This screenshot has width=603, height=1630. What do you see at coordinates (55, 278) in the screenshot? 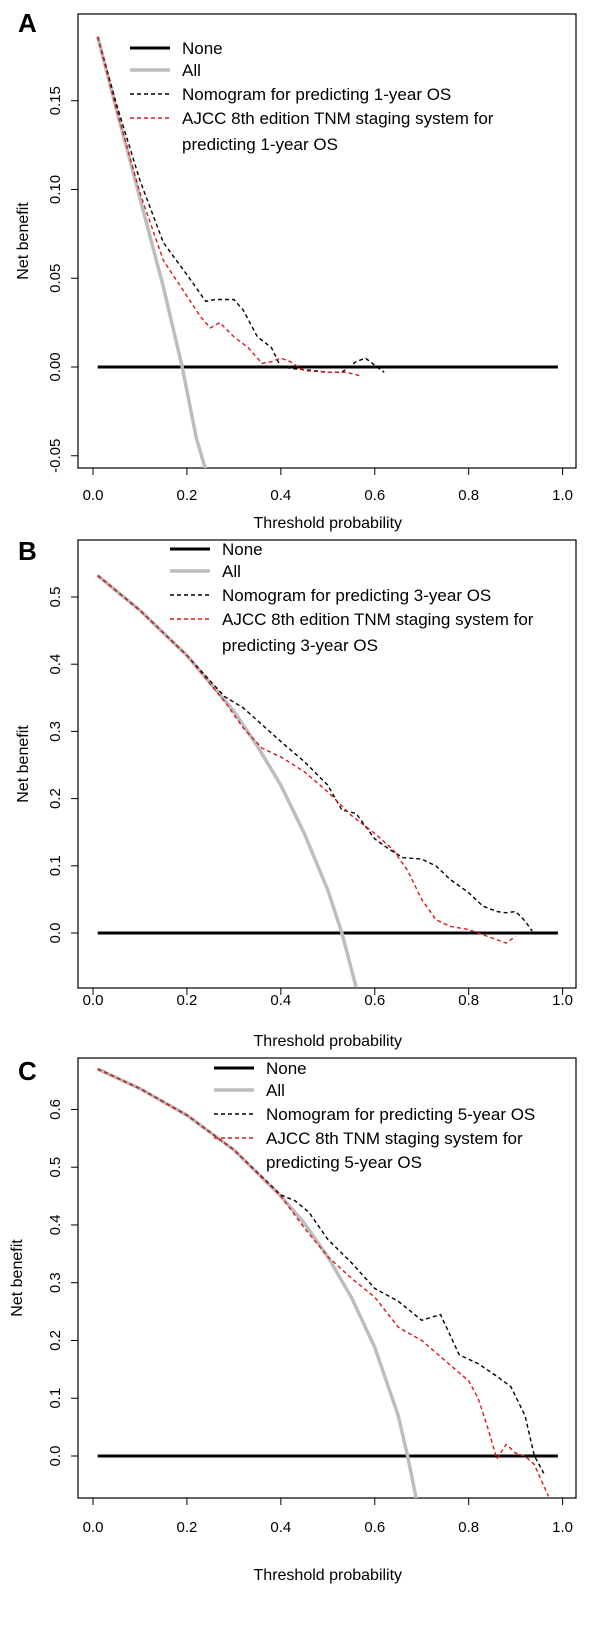
I see `y-tick-label: 0.05` at bounding box center [55, 278].